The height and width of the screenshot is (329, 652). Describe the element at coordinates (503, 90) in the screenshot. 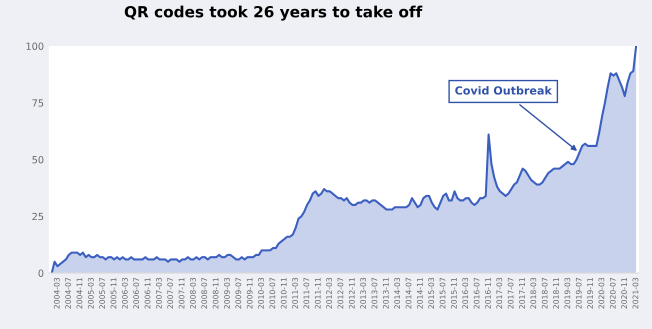

I see `annotation: Covid Outbreak` at that location.